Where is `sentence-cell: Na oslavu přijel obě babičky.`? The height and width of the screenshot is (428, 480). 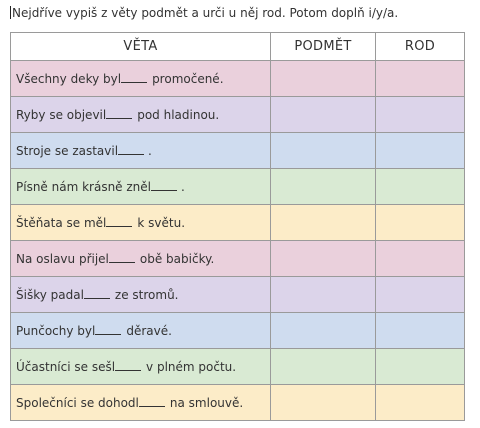
sentence-cell: Na oslavu přijel obě babičky. is located at coordinates (140, 258).